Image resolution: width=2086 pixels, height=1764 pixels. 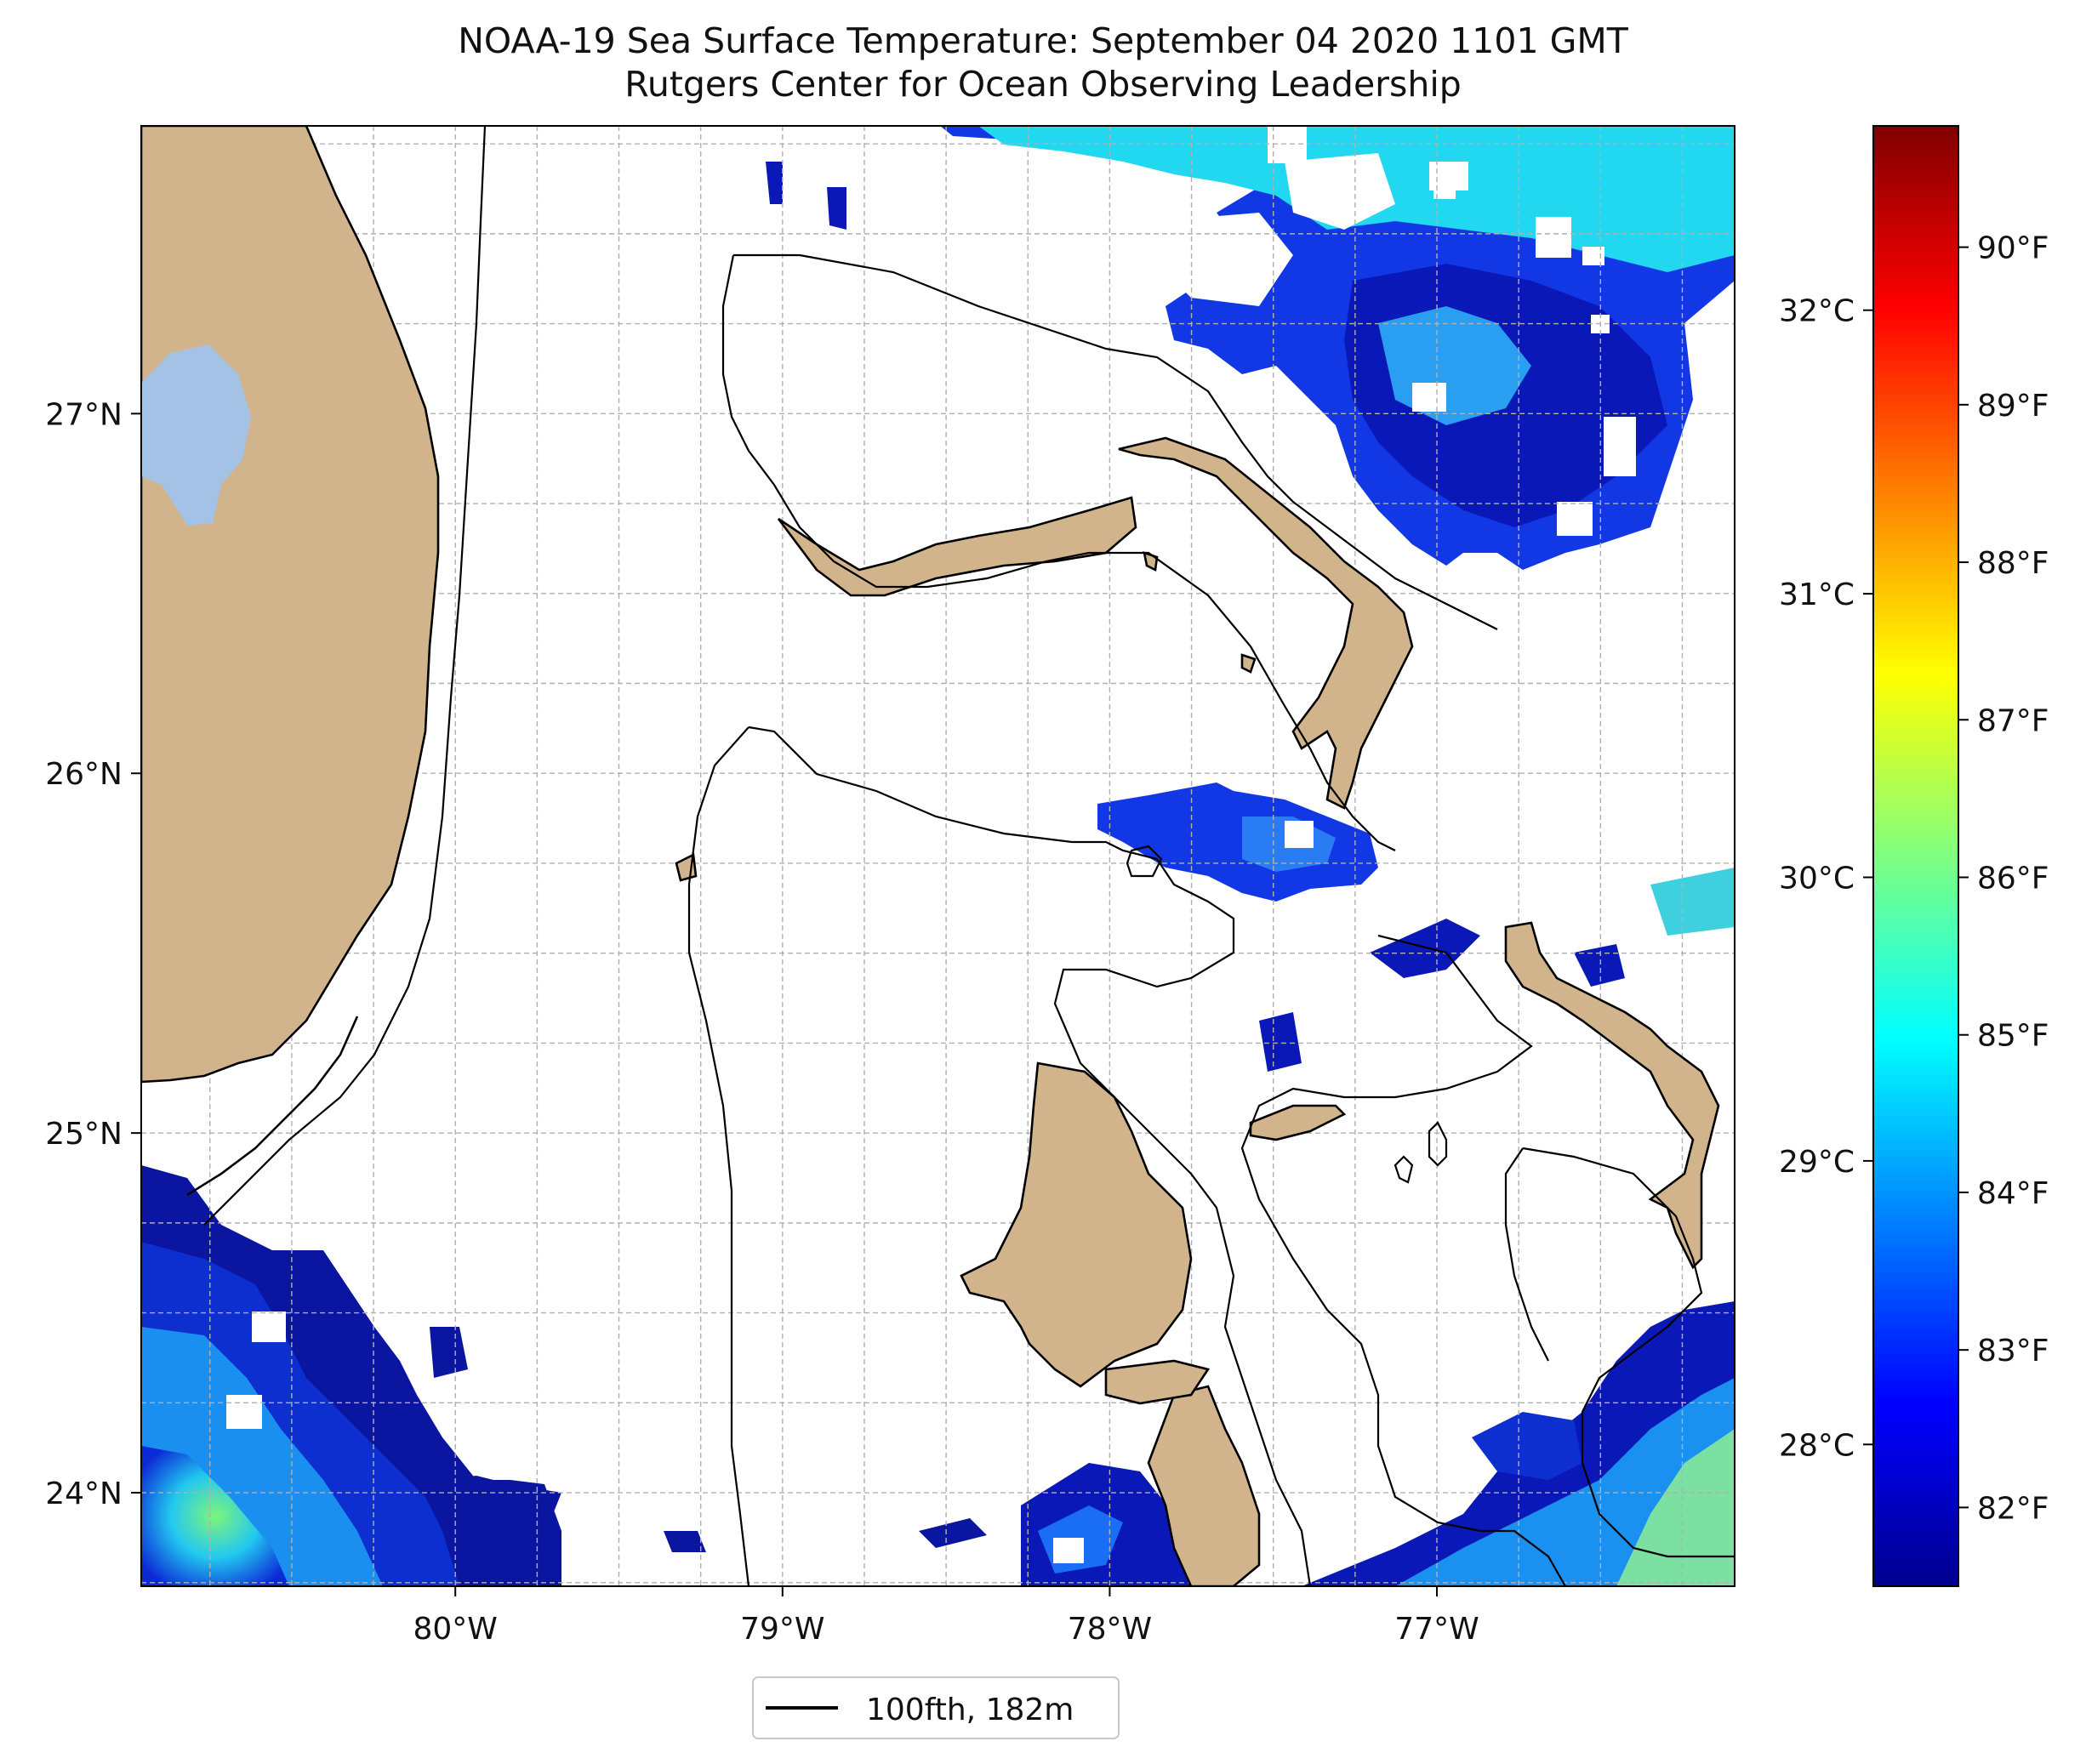 I want to click on legend-label: 100fth, 182m, so click(x=970, y=1710).